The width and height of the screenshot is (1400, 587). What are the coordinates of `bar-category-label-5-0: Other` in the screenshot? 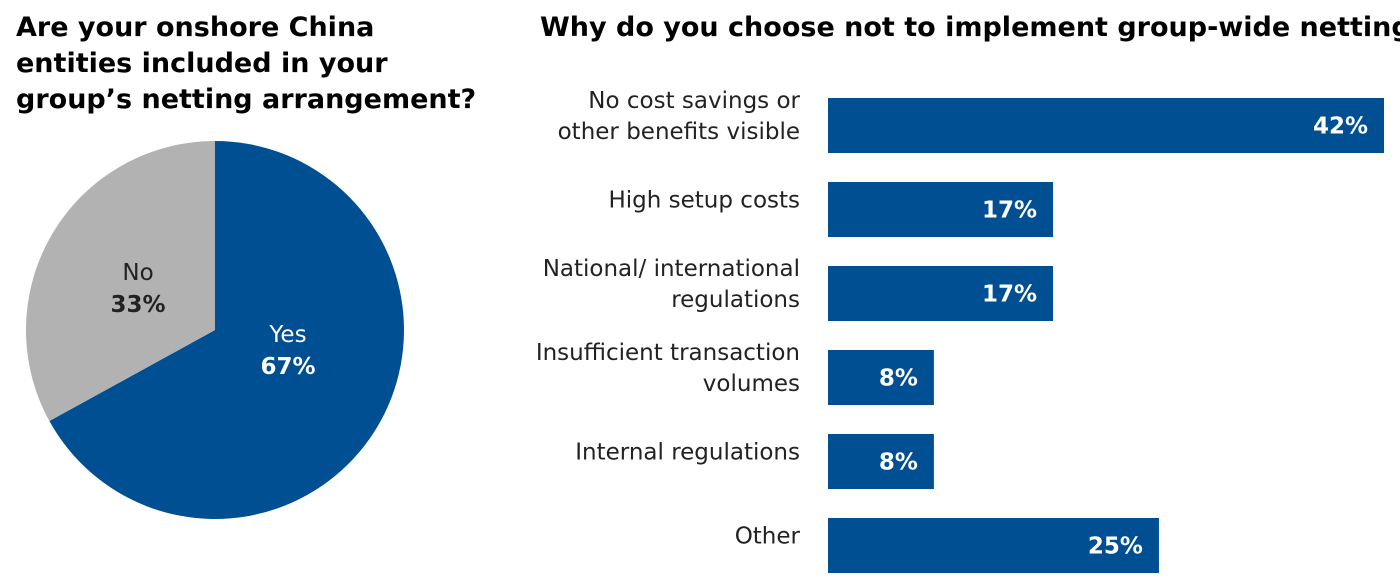 It's located at (768, 537).